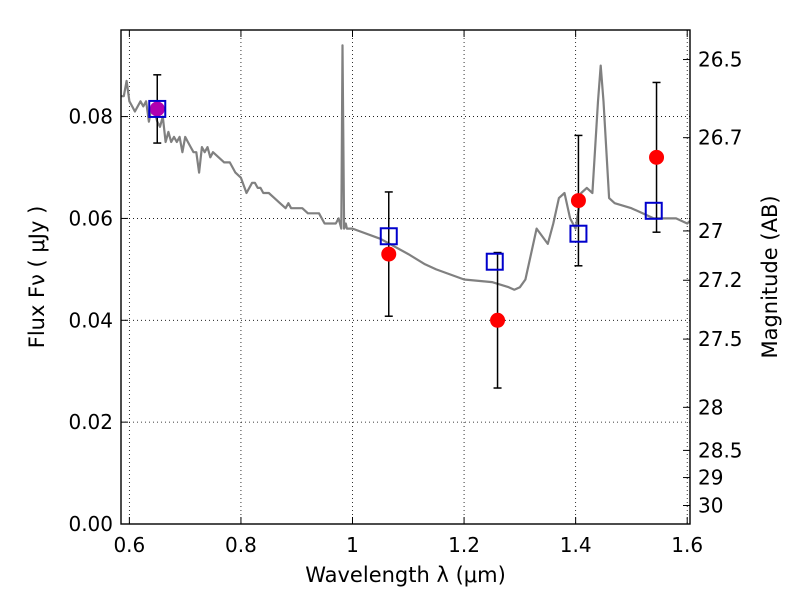 The image size is (800, 600). Describe the element at coordinates (720, 138) in the screenshot. I see `right-tick-label: 26.7` at that location.